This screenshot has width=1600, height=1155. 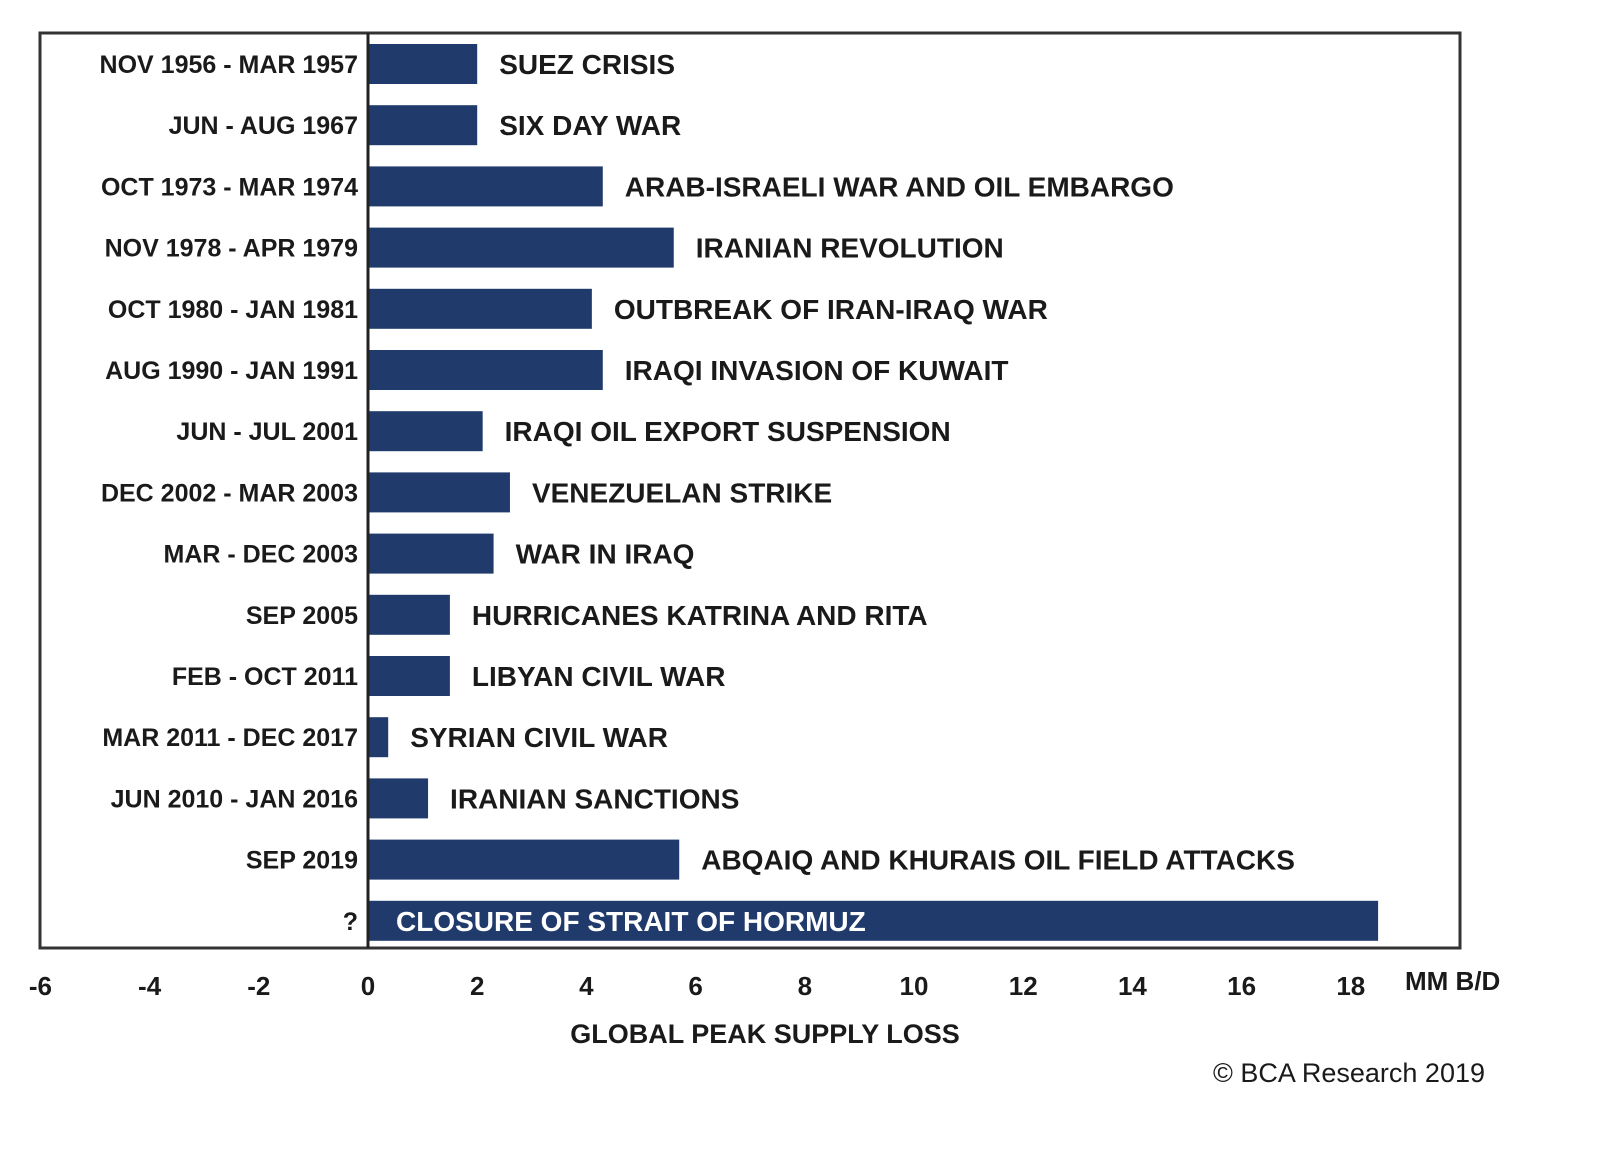 I want to click on x-tick-label: -2, so click(x=258, y=986).